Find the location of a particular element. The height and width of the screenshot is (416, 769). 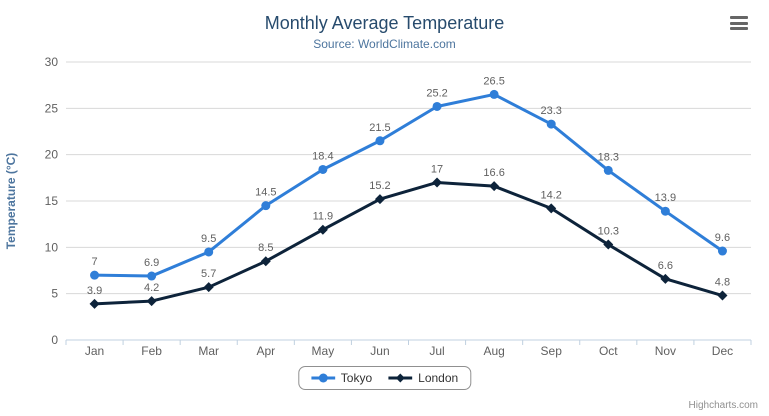

point-tokyo-aug is located at coordinates (494, 94).